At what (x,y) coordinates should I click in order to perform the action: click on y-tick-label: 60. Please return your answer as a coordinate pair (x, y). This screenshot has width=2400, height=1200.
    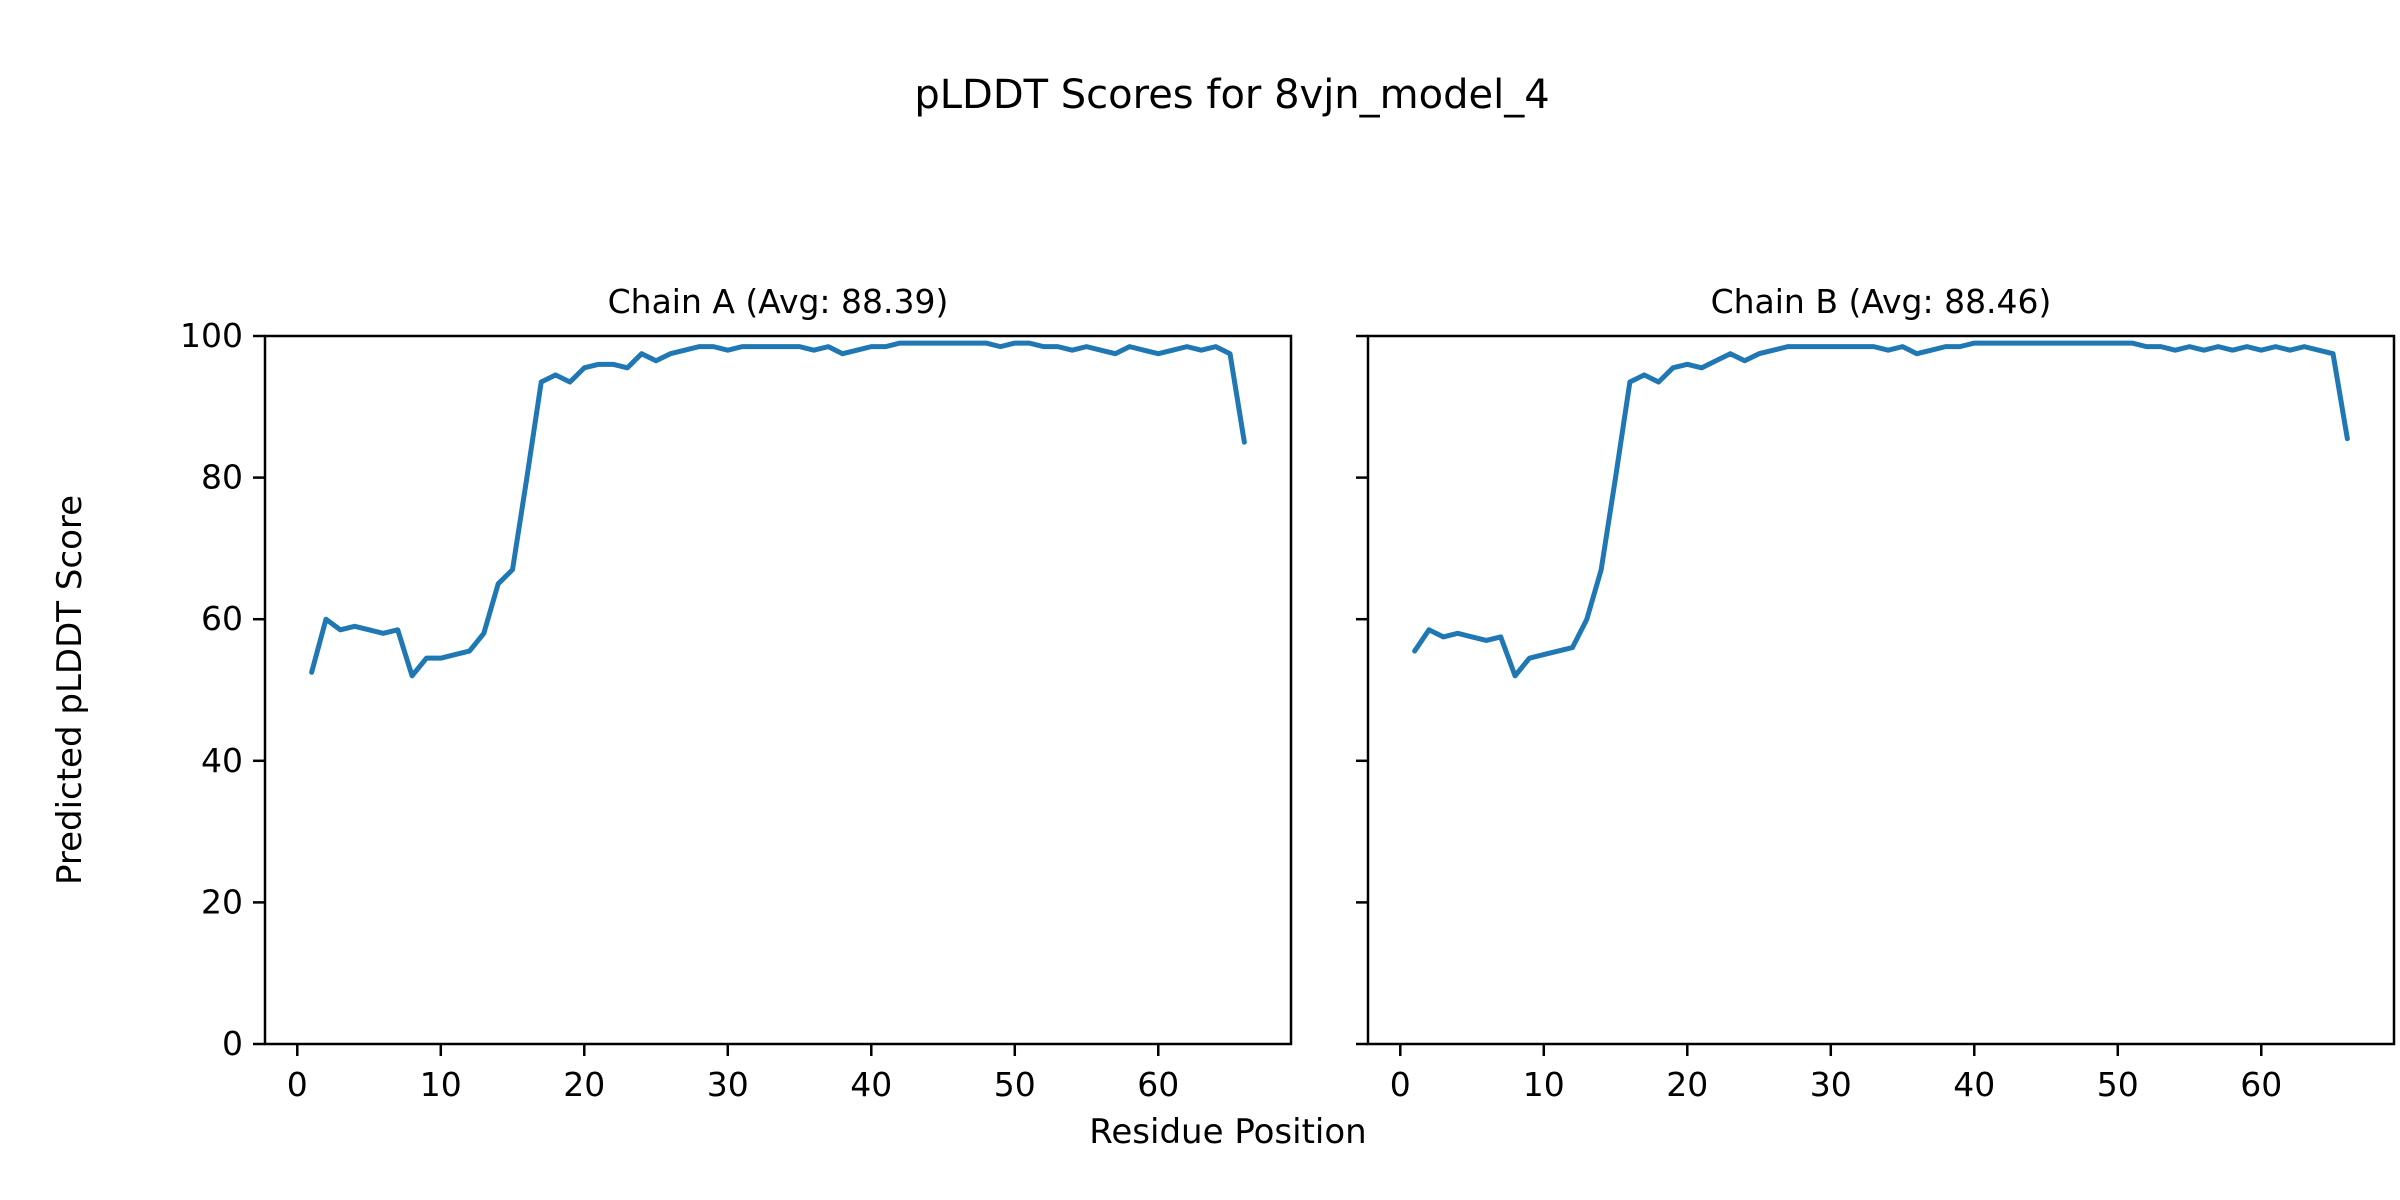
    Looking at the image, I should click on (222, 618).